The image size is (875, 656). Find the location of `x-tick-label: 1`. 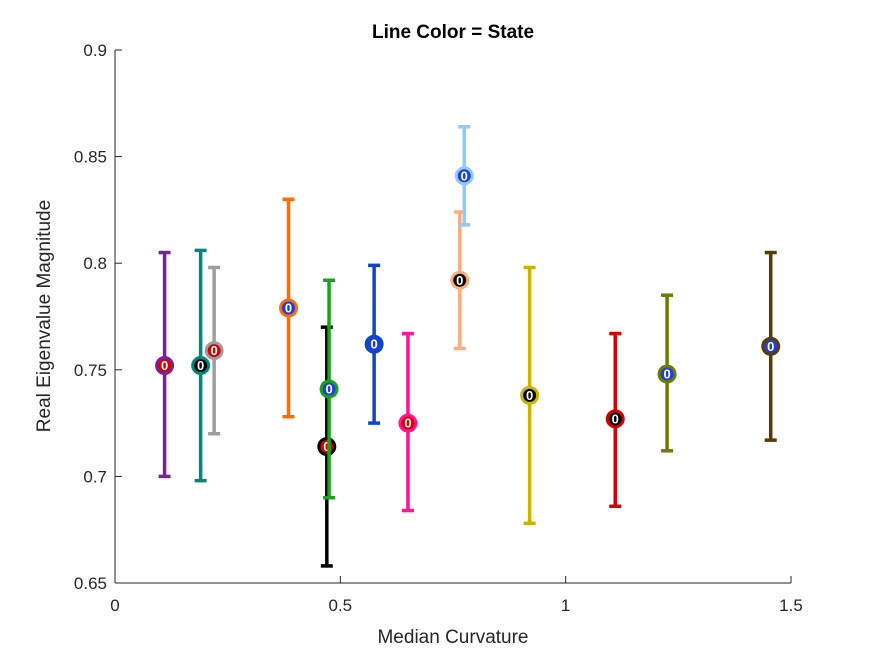

x-tick-label: 1 is located at coordinates (565, 605).